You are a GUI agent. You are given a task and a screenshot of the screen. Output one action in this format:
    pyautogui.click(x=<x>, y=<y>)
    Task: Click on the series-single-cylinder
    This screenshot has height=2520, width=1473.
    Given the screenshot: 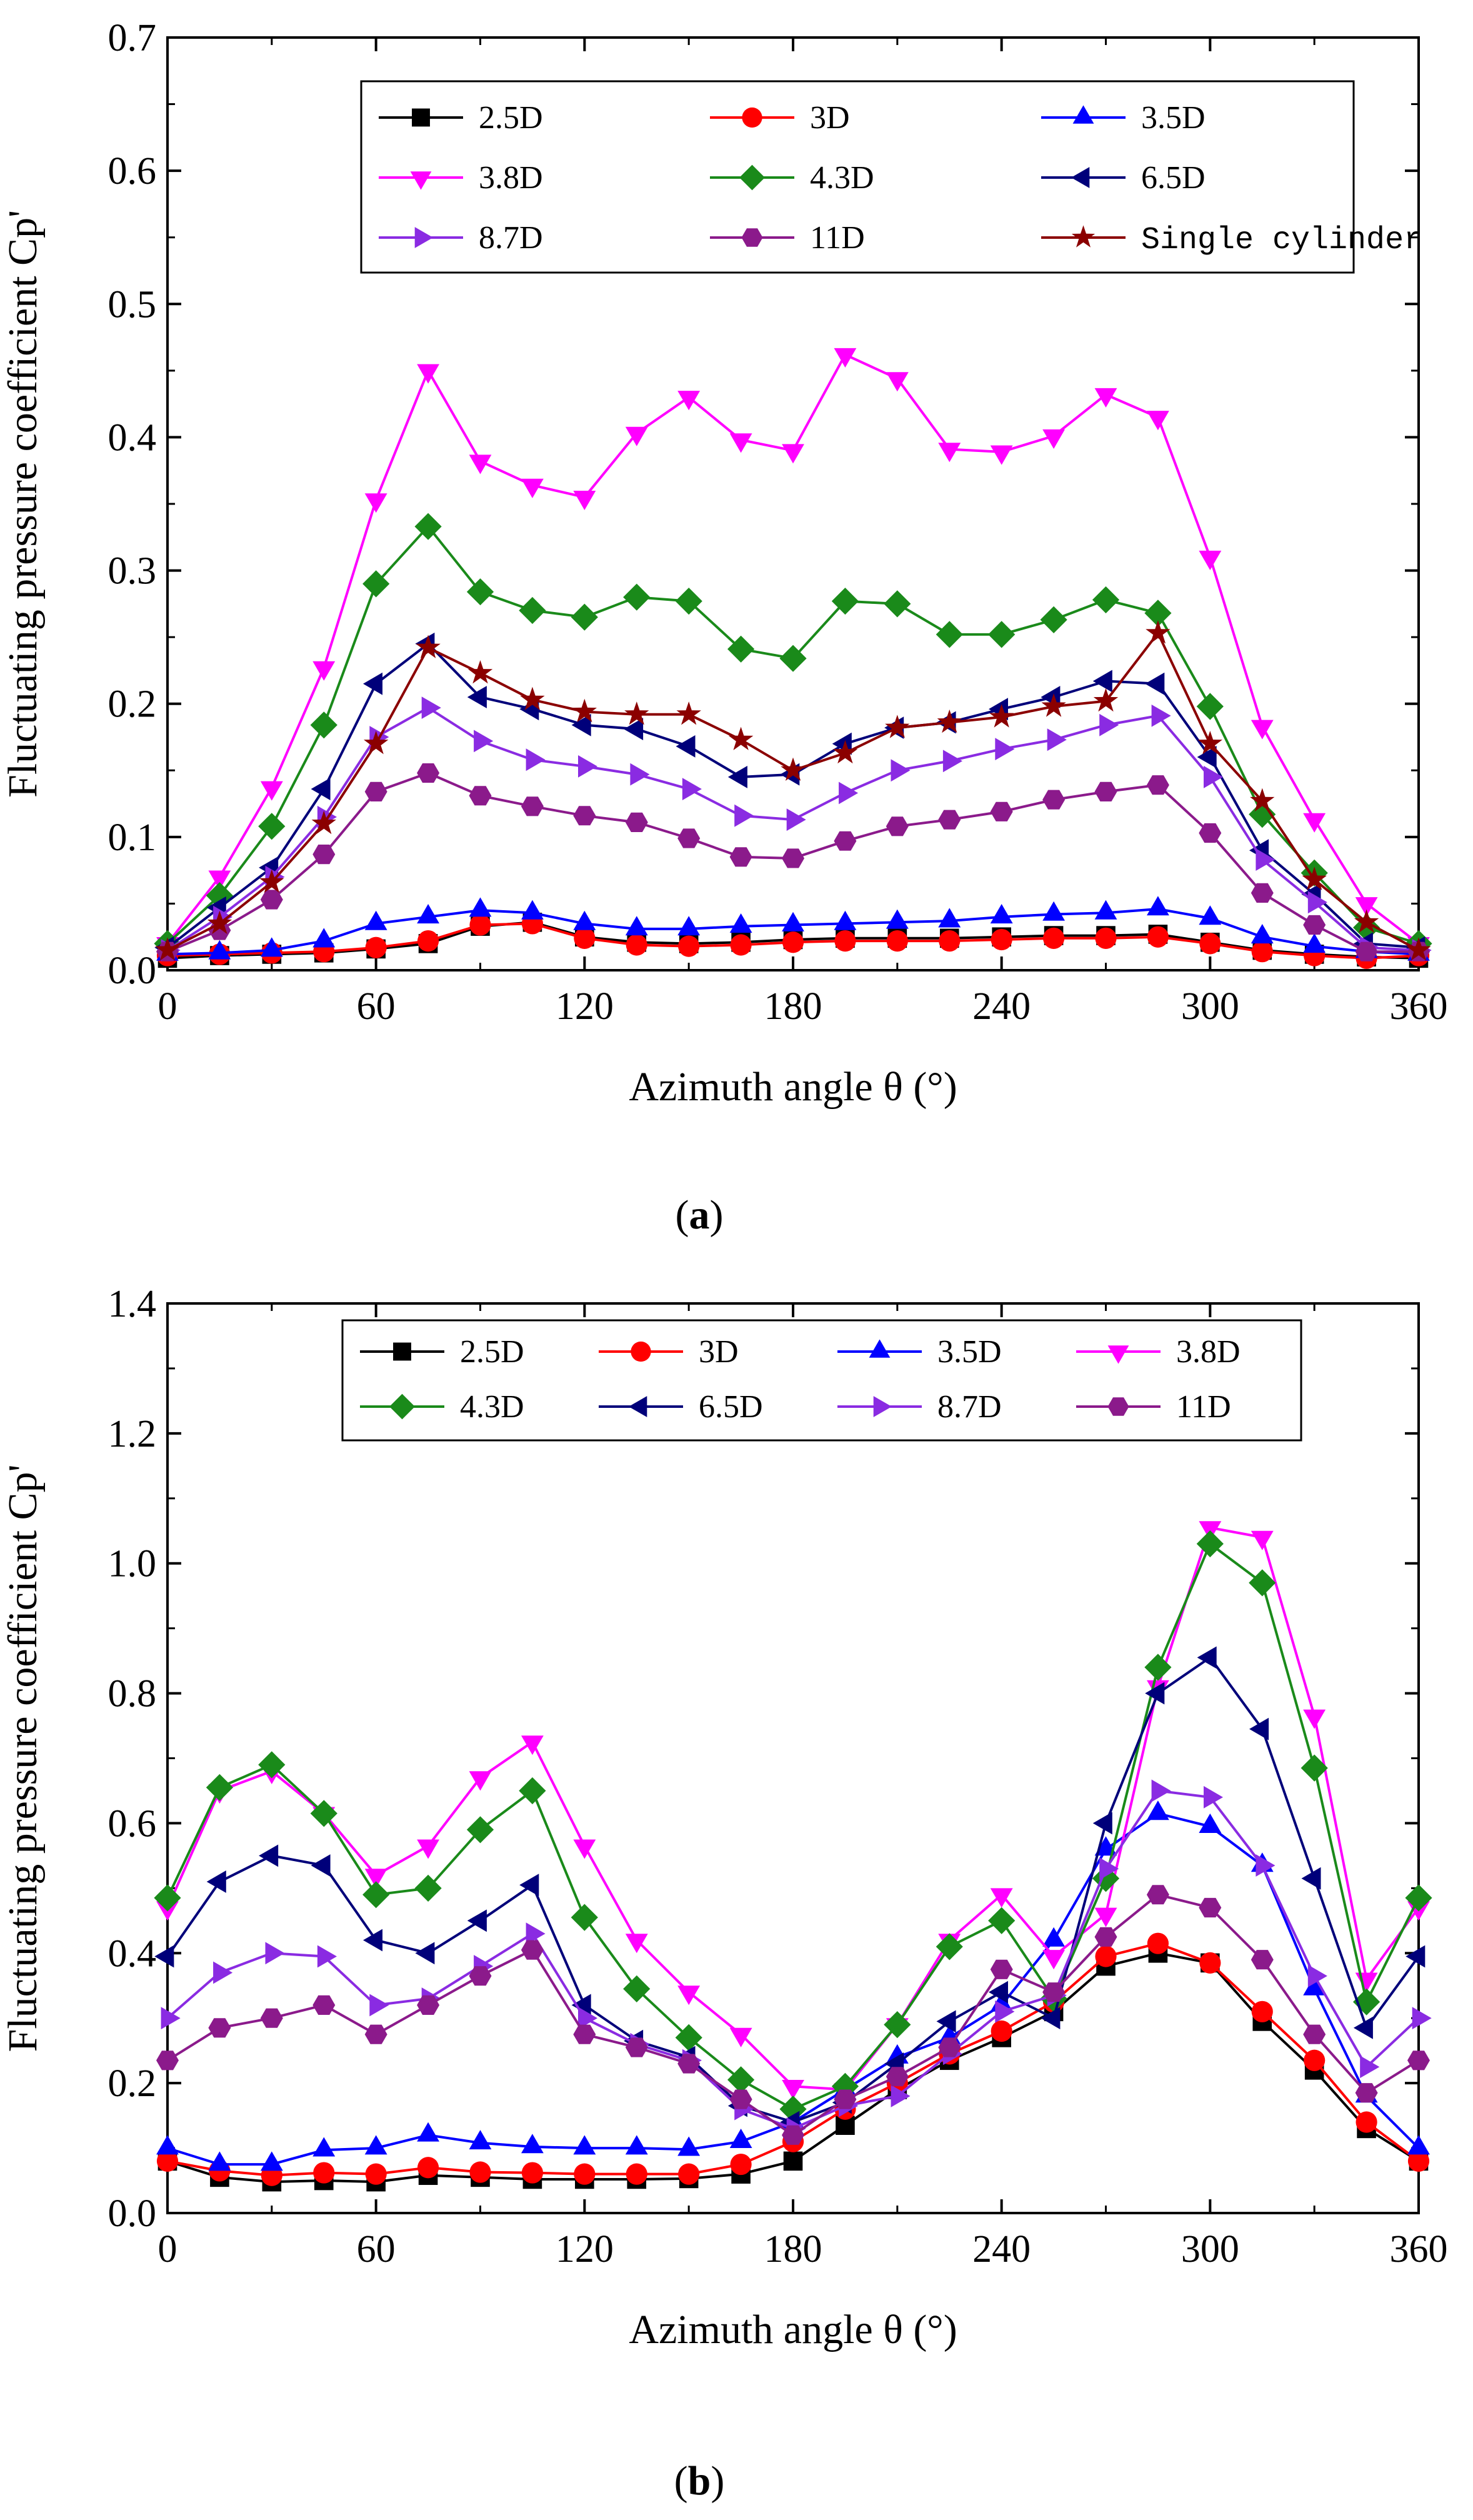 What is the action you would take?
    pyautogui.click(x=793, y=790)
    